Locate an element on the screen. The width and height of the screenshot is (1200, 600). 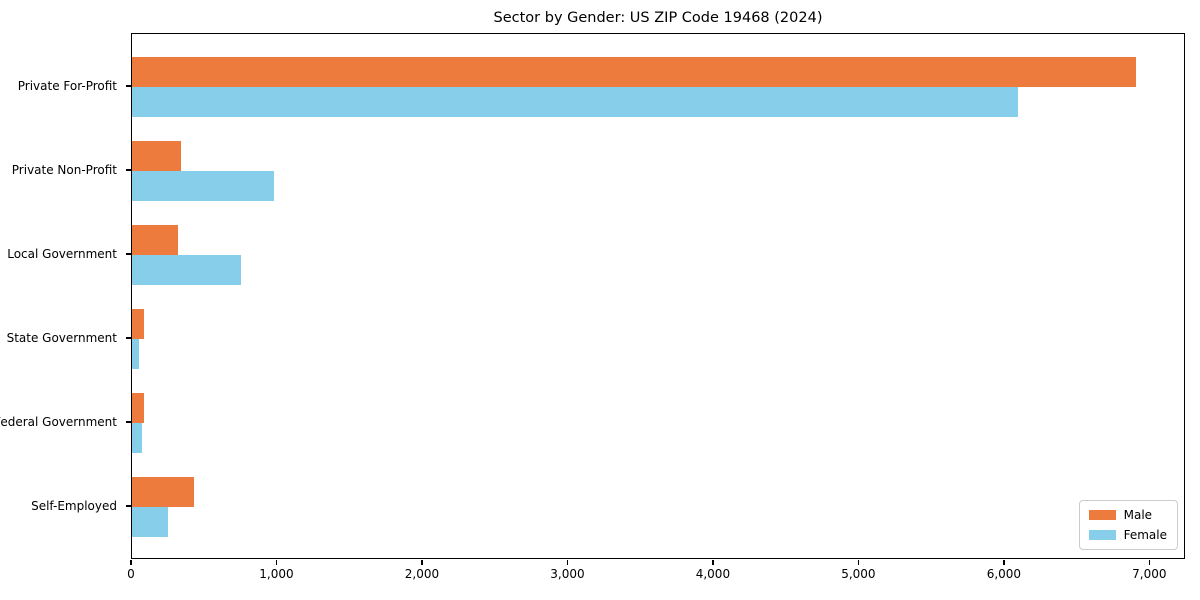
ytick-mark-self-employed is located at coordinates (128, 506).